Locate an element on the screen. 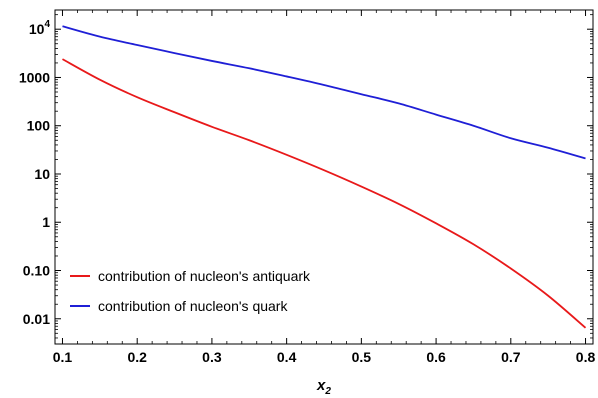  y-tick-label: 100 is located at coordinates (39, 126).